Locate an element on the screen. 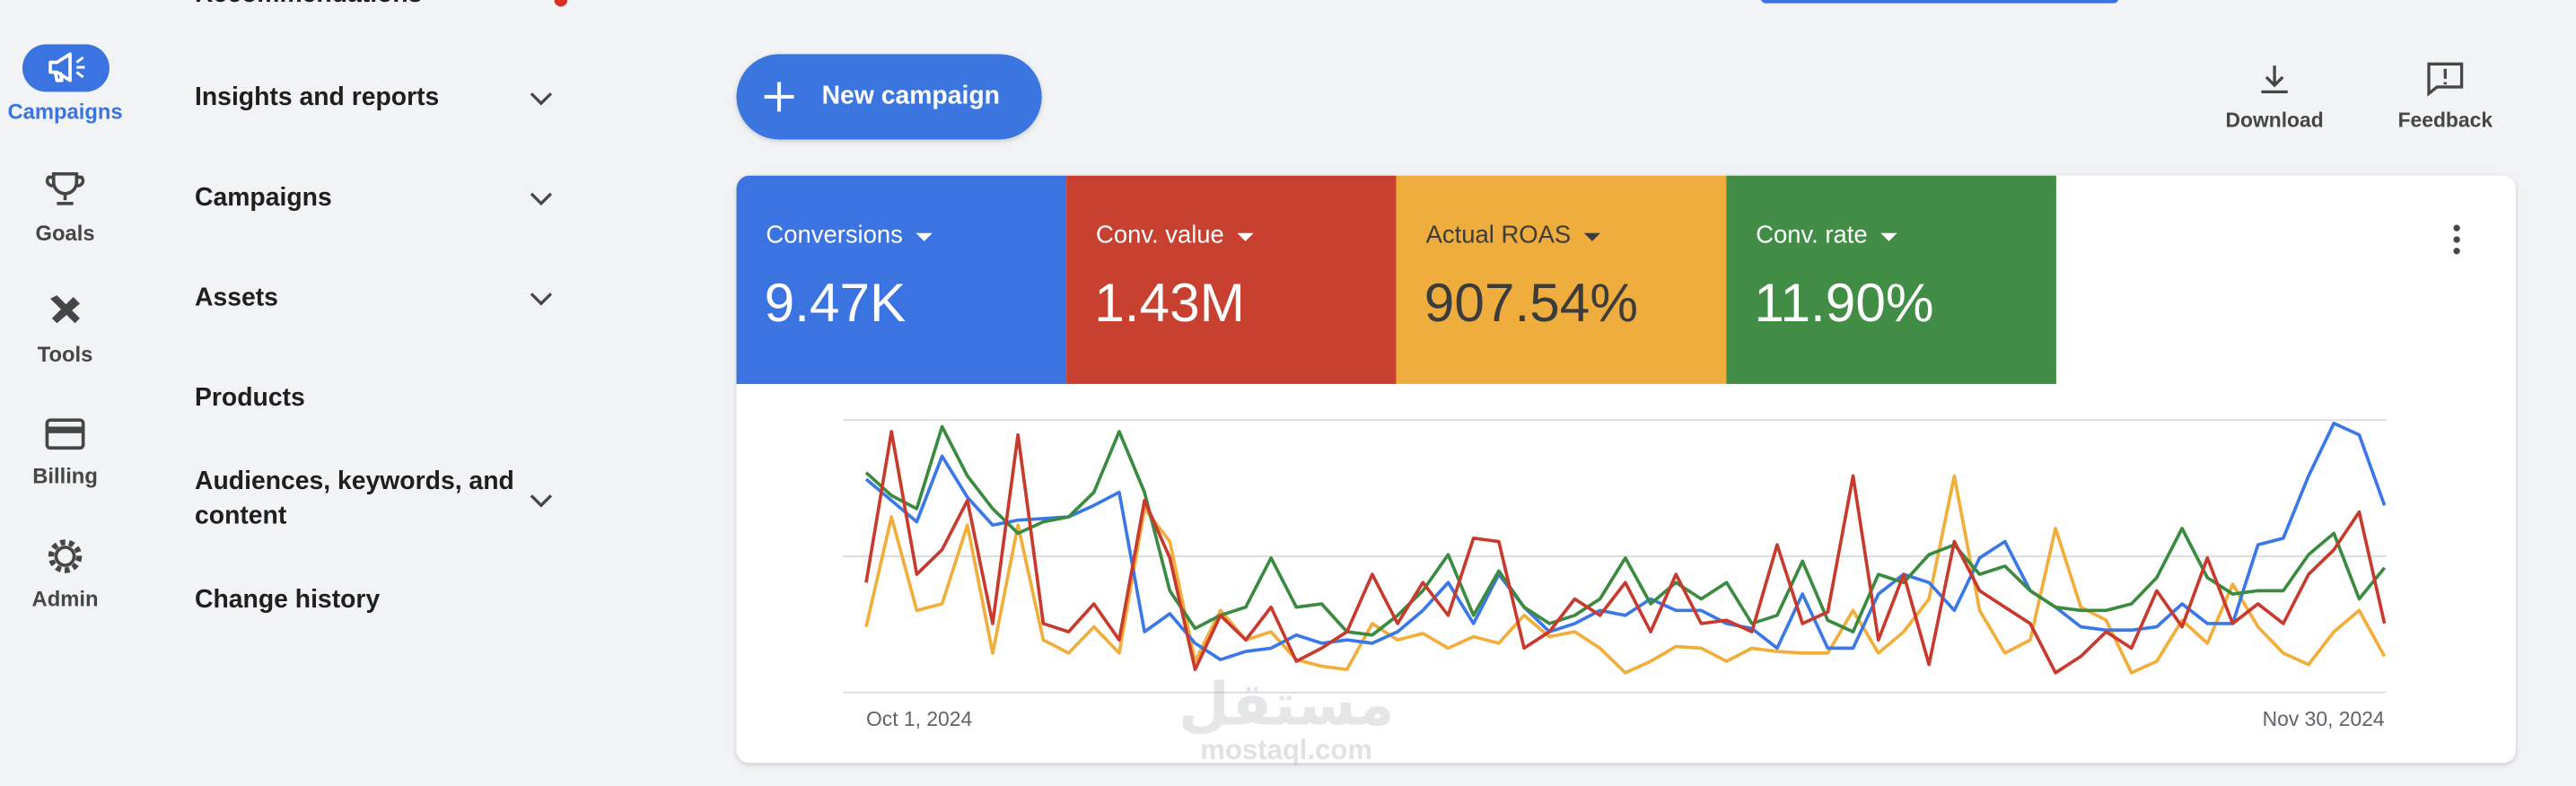 The width and height of the screenshot is (2576, 786). scorecard-value: 907.54% is located at coordinates (1531, 302).